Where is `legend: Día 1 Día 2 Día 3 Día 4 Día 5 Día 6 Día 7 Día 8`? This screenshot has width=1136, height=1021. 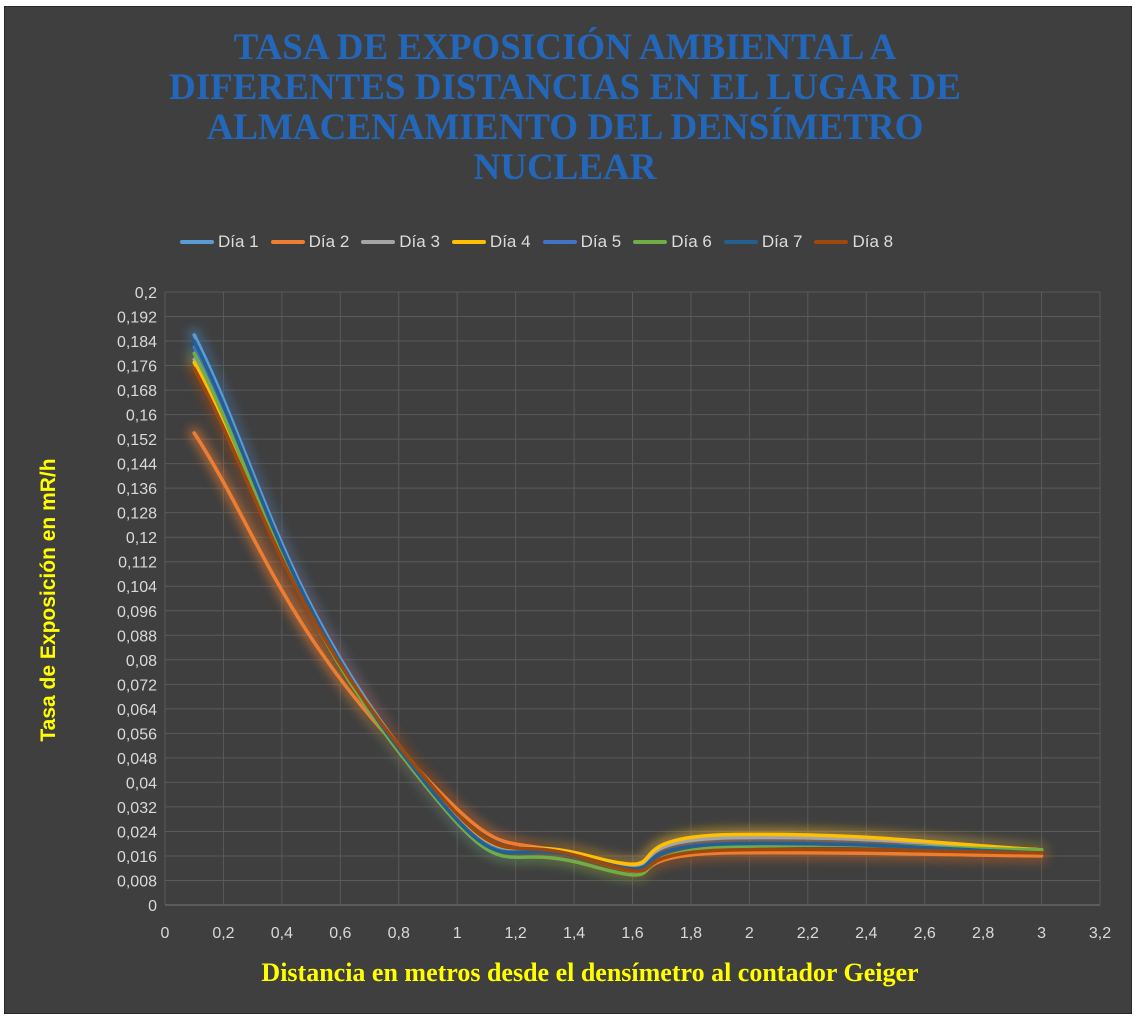
legend: Día 1 Día 2 Día 3 Día 4 Día 5 Día 6 Día 7 Día 8 is located at coordinates (630, 242).